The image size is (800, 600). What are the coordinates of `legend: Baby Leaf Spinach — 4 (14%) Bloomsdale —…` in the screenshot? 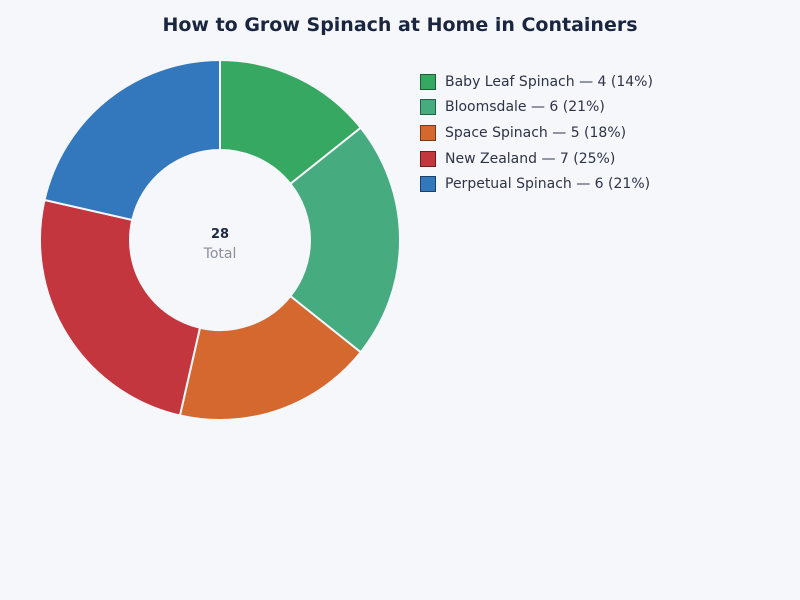 It's located at (536, 133).